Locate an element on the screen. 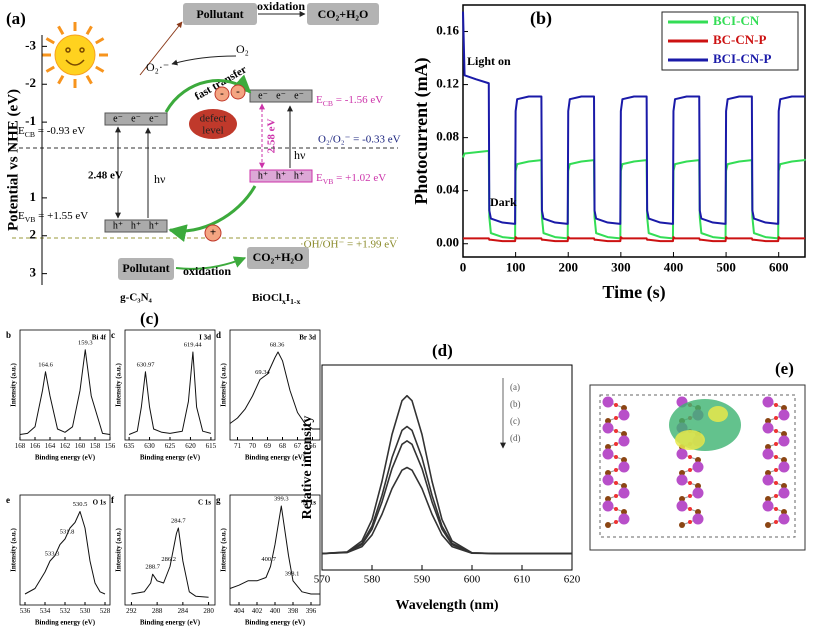 This screenshot has height=631, width=817. label: 2.48 eV is located at coordinates (105, 176).